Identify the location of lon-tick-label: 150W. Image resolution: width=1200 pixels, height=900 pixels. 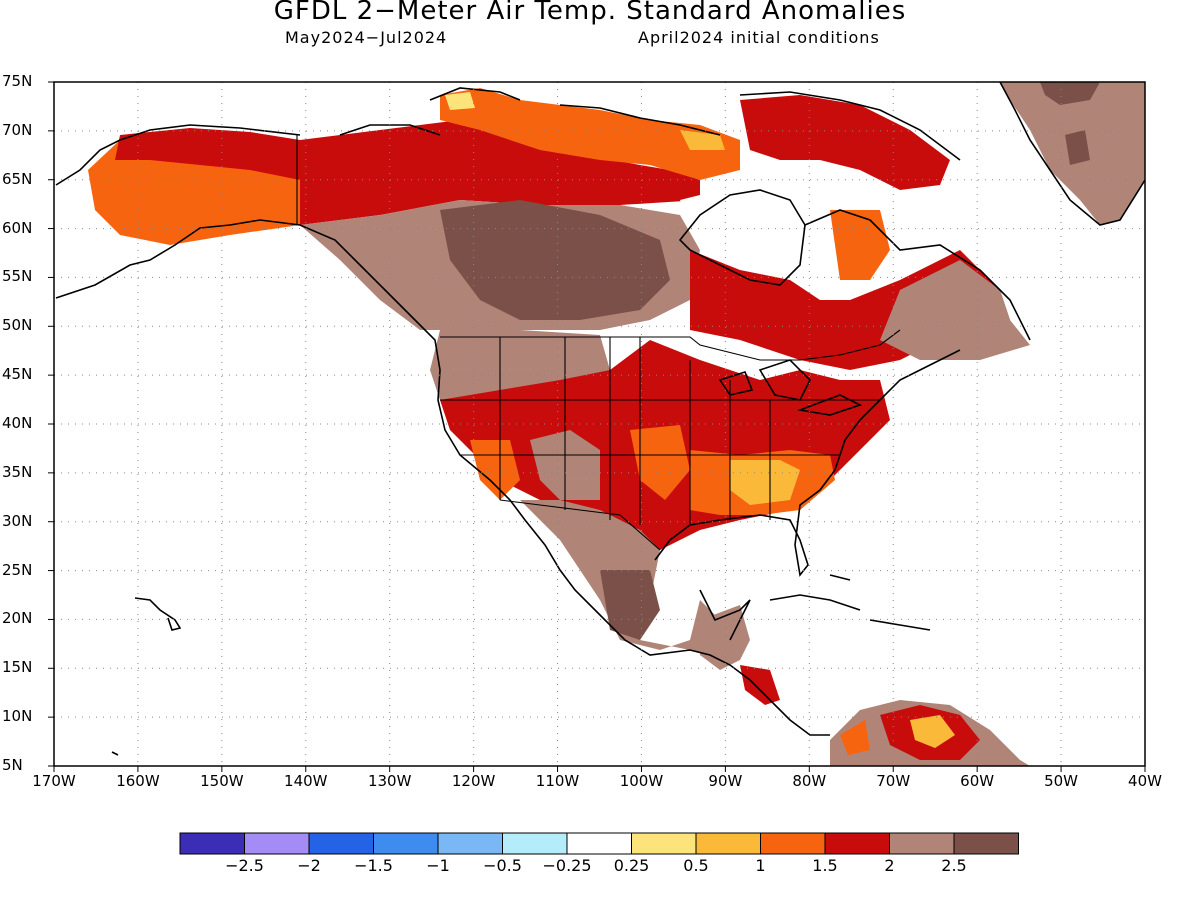
(222, 781).